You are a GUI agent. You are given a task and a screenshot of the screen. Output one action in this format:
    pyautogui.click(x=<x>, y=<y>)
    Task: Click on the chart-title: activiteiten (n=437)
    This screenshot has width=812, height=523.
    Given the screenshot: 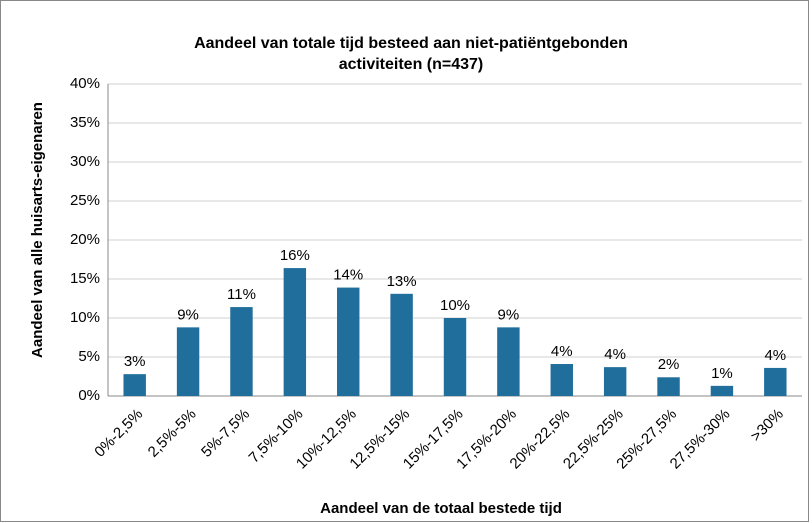 What is the action you would take?
    pyautogui.click(x=411, y=64)
    